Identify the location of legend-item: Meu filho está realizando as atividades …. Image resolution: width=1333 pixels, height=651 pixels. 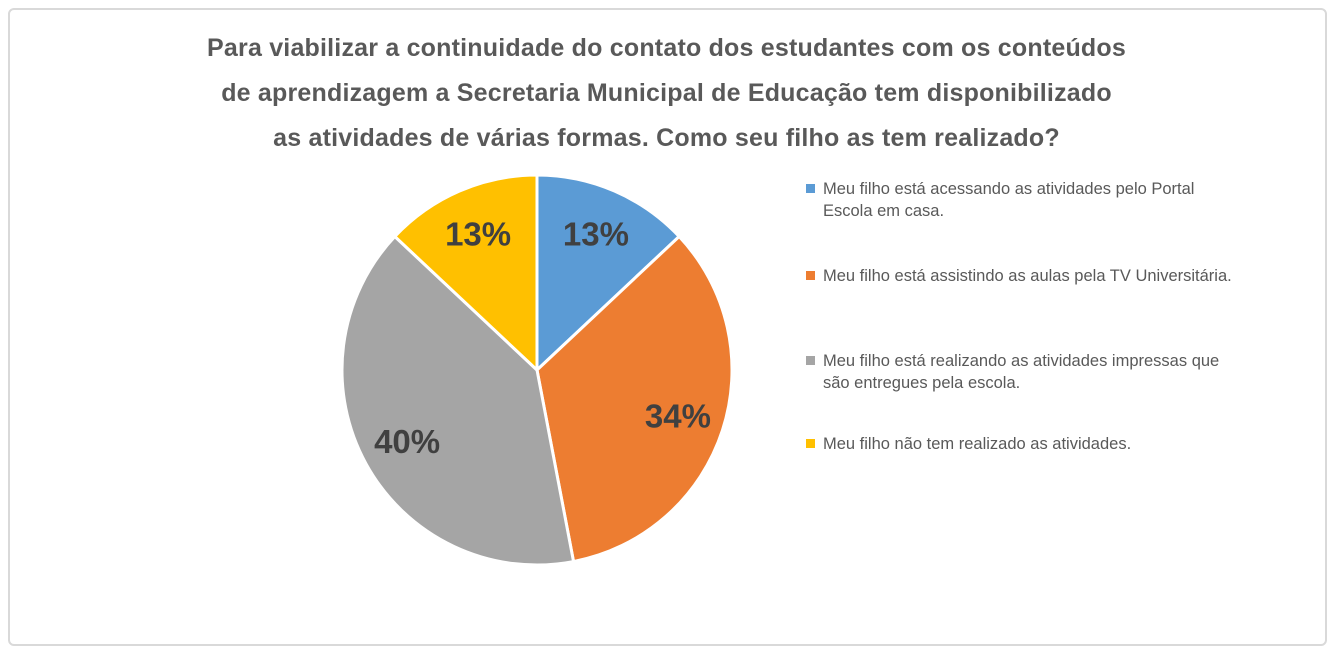
(1012, 372).